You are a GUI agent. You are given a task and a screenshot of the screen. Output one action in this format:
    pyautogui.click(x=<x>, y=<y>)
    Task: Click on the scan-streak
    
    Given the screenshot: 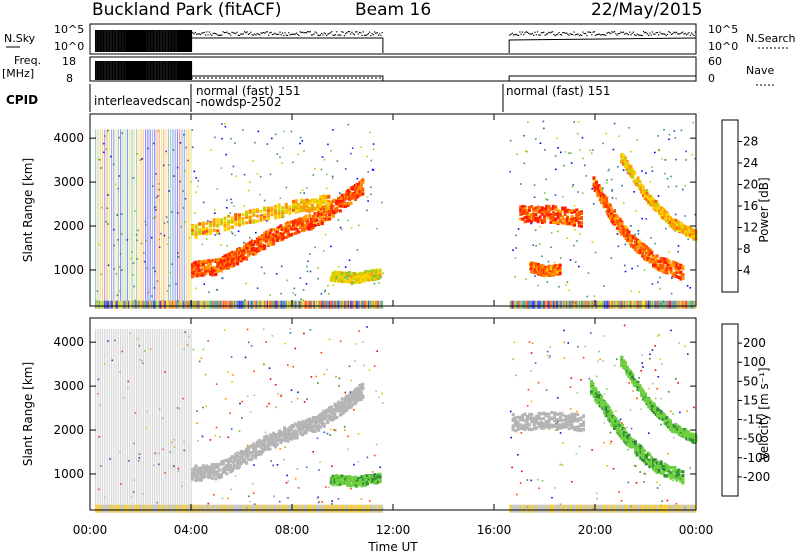 What is the action you would take?
    pyautogui.click(x=177, y=215)
    